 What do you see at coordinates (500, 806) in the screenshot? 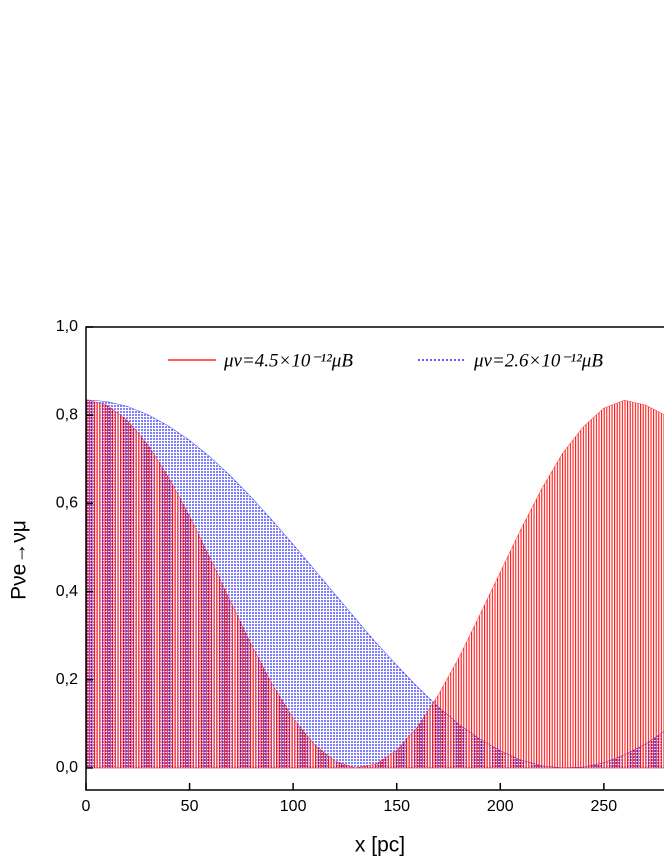
I see `x-tick-label: 200` at bounding box center [500, 806].